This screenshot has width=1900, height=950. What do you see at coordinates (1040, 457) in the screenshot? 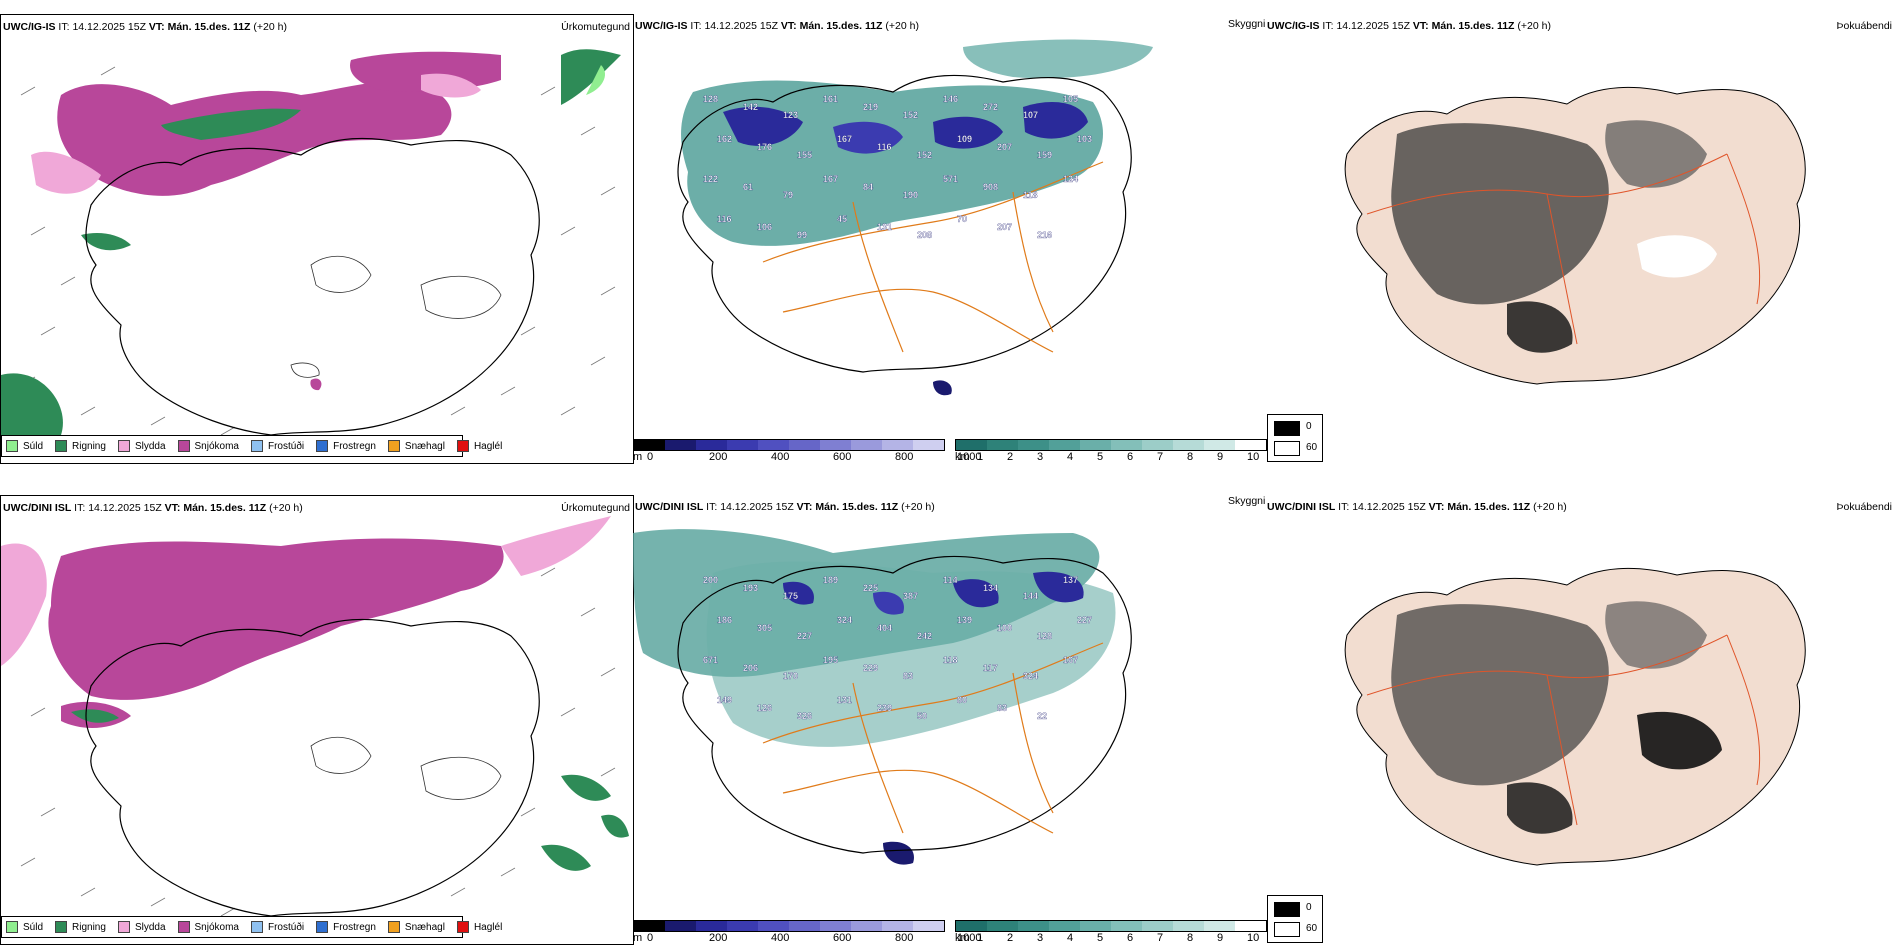
I see `visibility-tick-label: 3` at bounding box center [1040, 457].